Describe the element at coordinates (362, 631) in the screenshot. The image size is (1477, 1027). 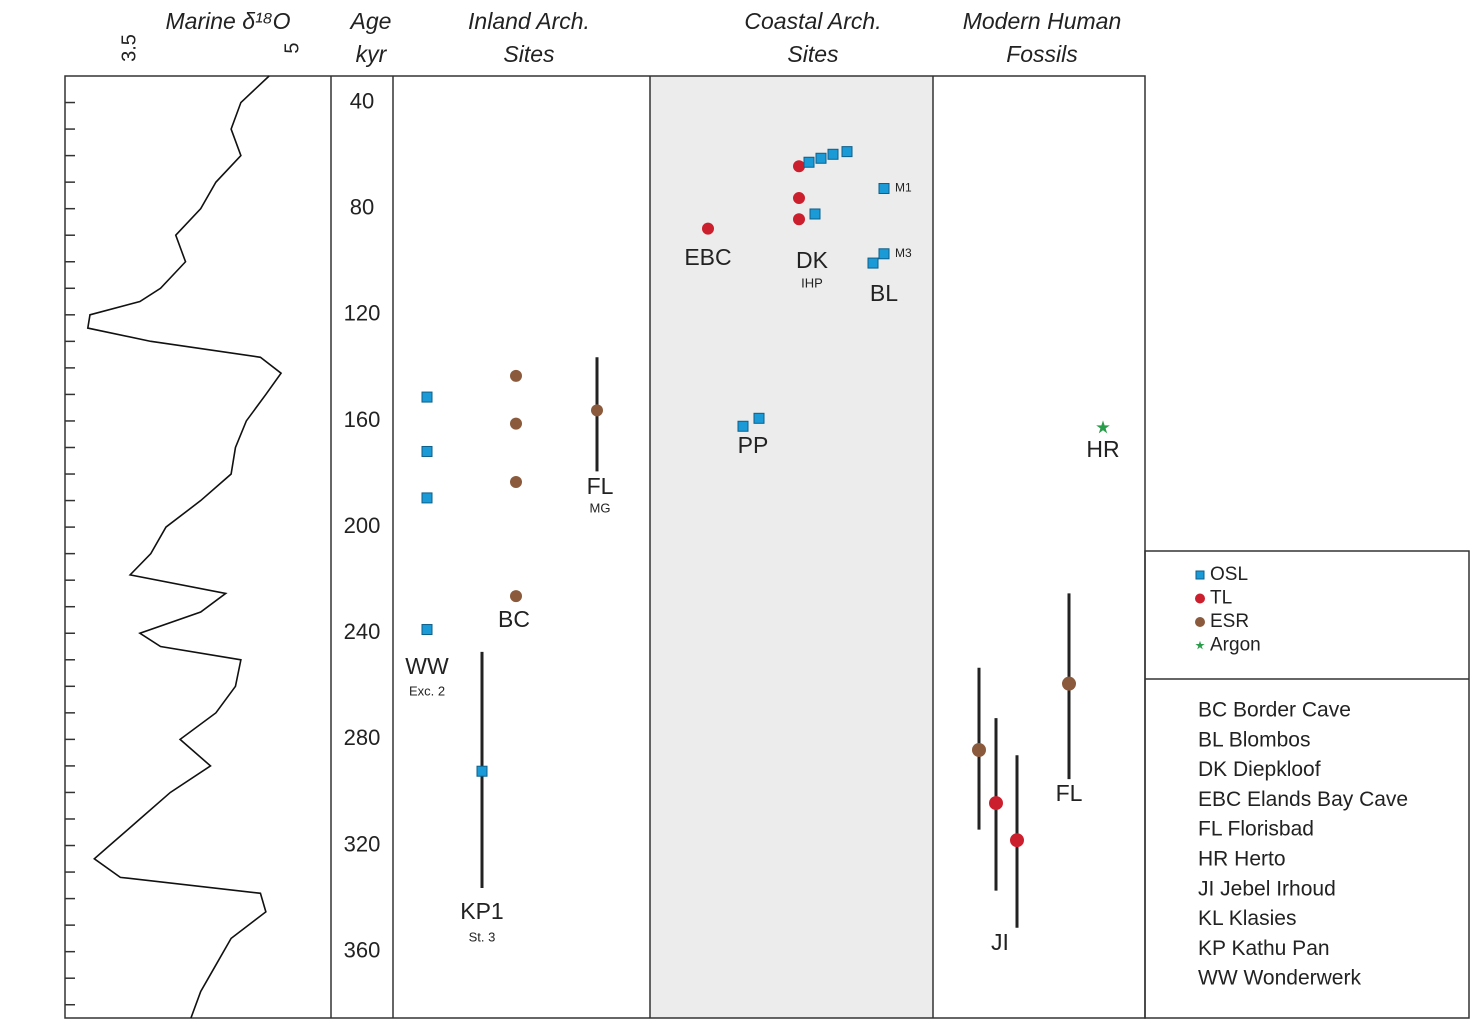
I see `y-tick-label: 240` at that location.